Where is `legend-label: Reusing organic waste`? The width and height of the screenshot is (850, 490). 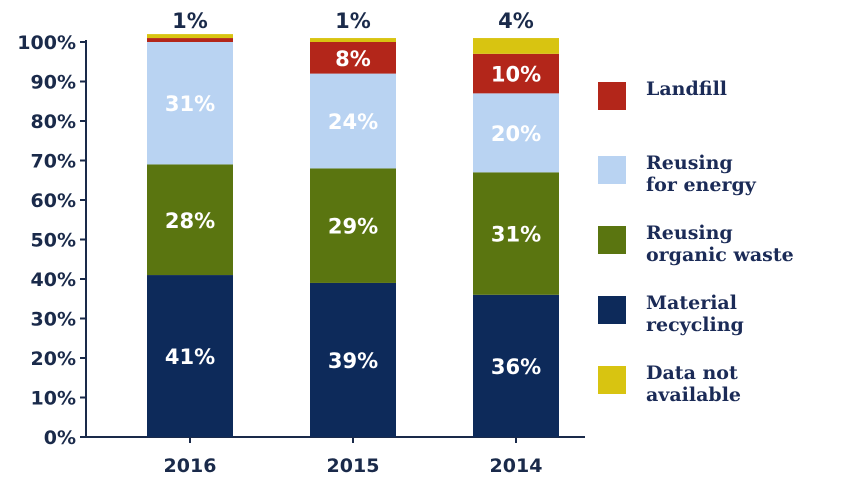
legend-label: Reusing organic waste is located at coordinates (720, 244).